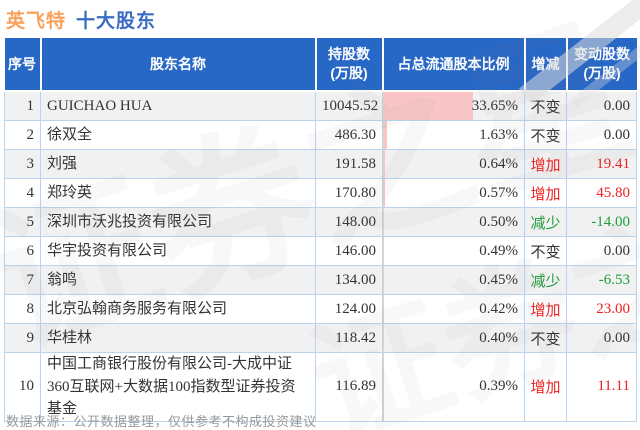  Describe the element at coordinates (349, 105) in the screenshot. I see `cell-shares-held: 10045.52` at that location.